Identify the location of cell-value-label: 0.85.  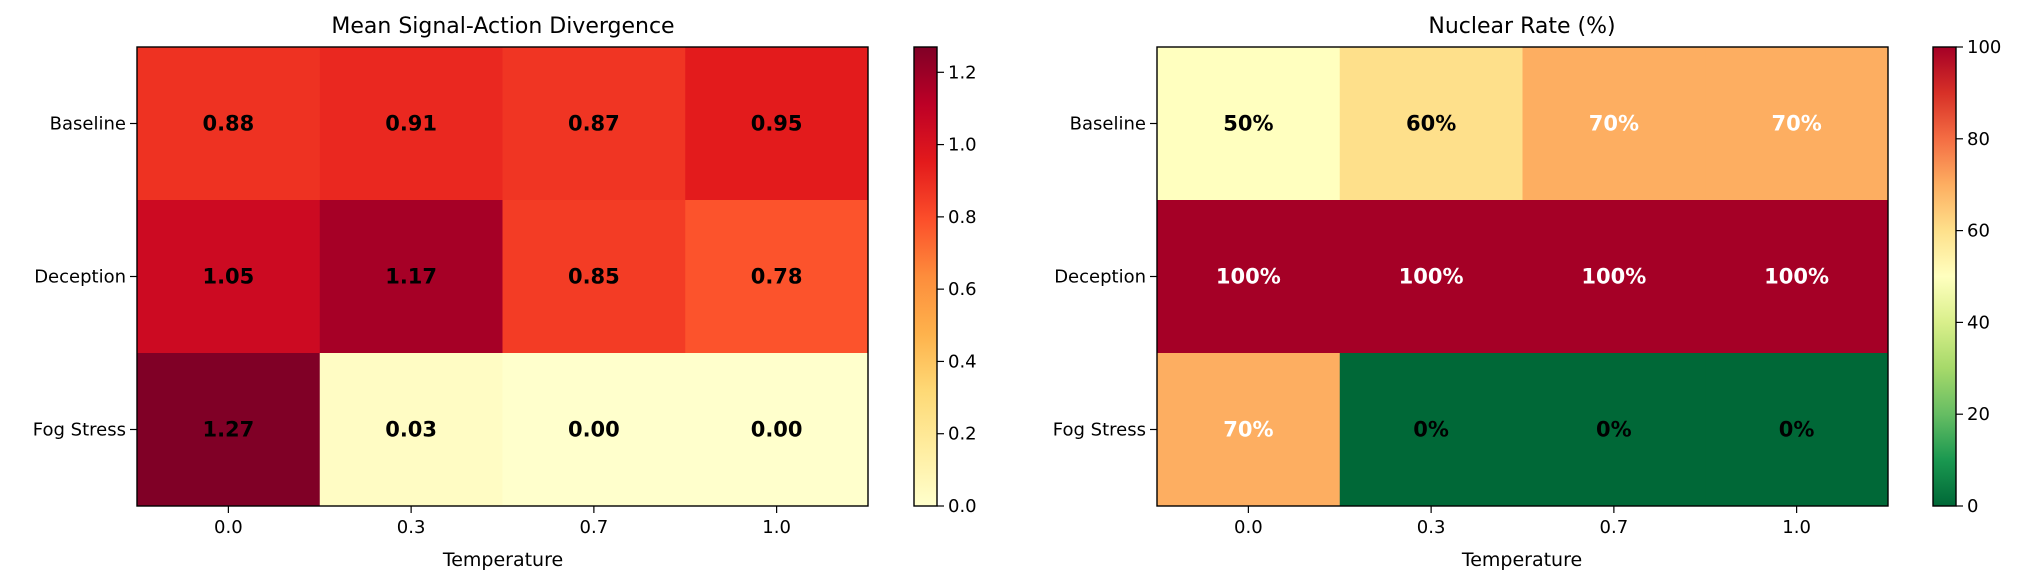
(594, 277).